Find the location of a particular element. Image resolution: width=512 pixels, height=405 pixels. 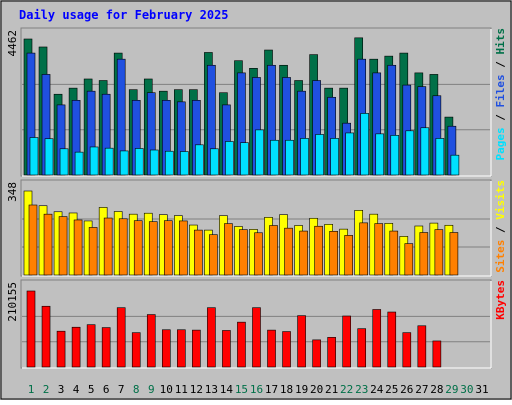

x-tick-label-day-26: 26 is located at coordinates (406, 389).